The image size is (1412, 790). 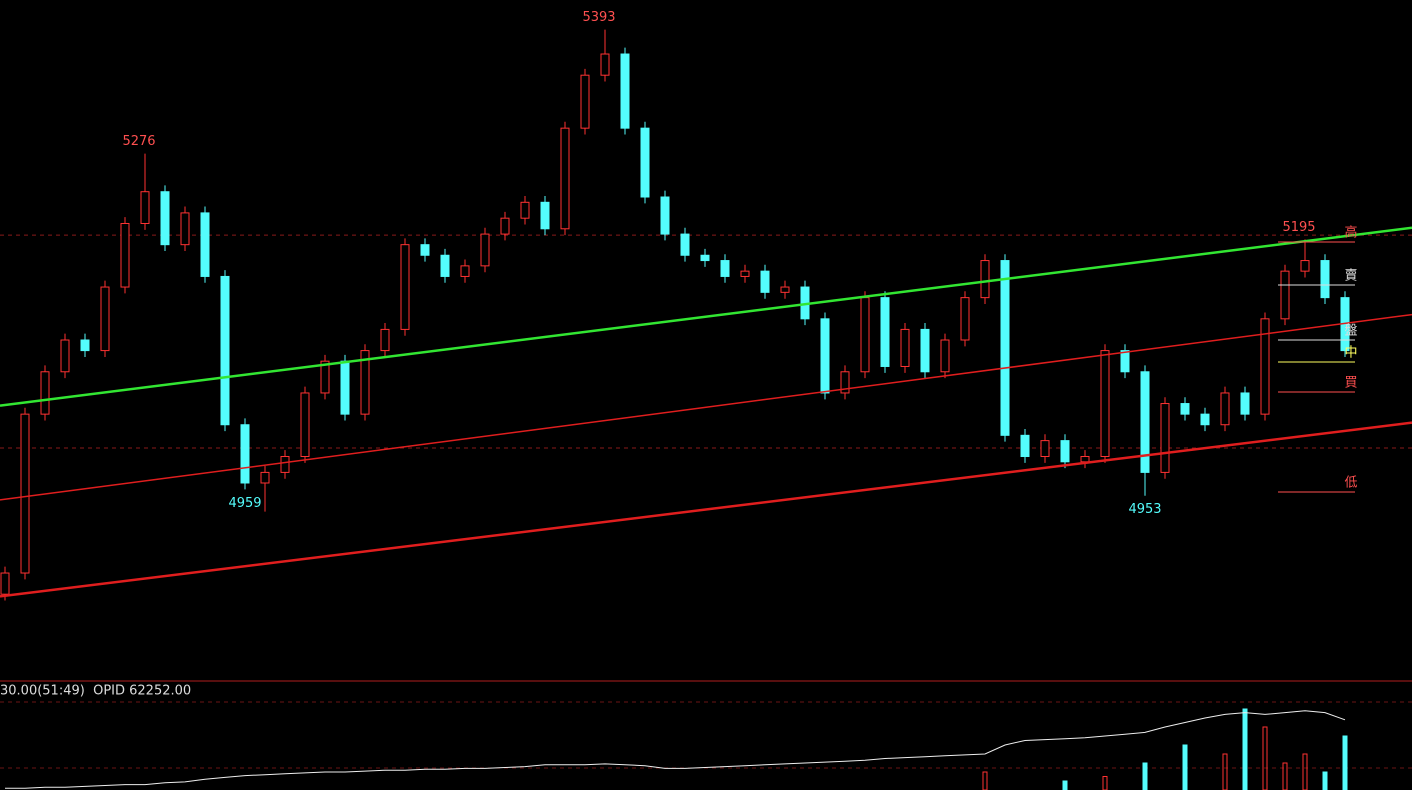 What do you see at coordinates (1350, 331) in the screenshot?
I see `side-label: 盤` at bounding box center [1350, 331].